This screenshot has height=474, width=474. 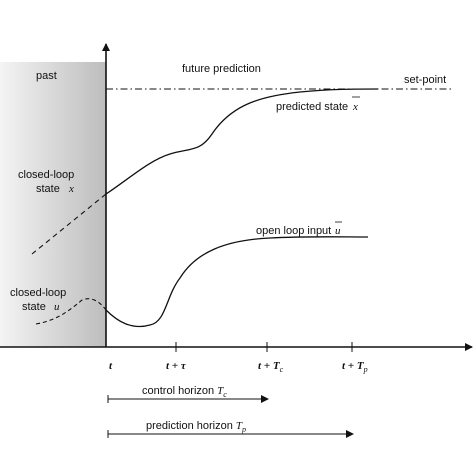 What do you see at coordinates (282, 369) in the screenshot?
I see `tick-t-tc-sub: c` at bounding box center [282, 369].